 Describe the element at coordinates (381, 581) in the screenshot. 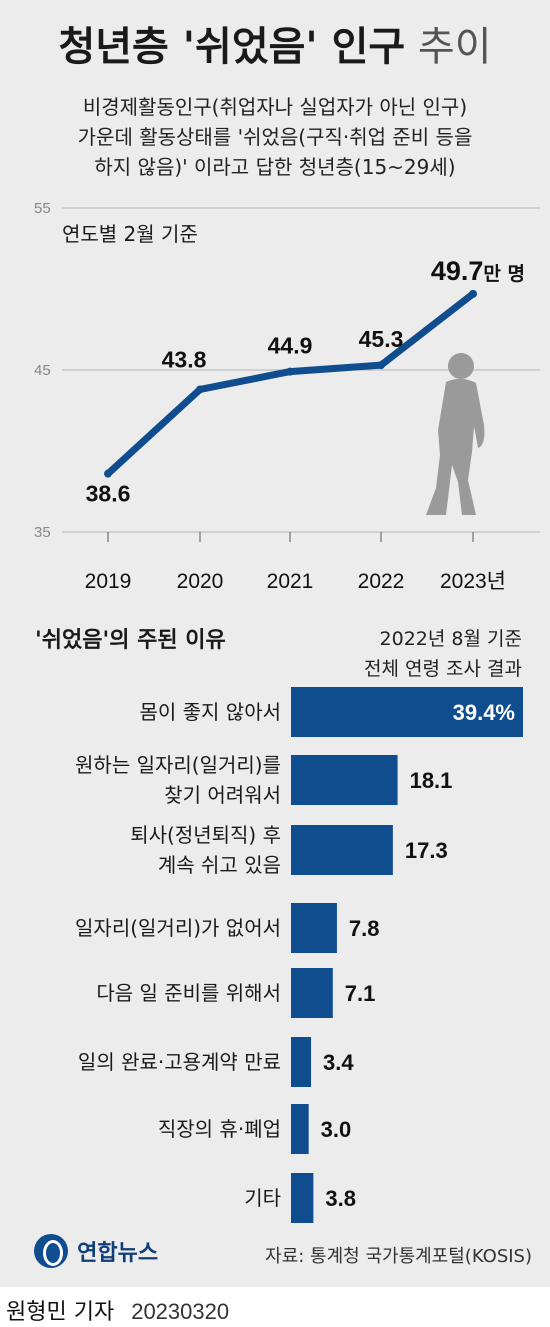

I see `x-tick-label: 2022` at that location.